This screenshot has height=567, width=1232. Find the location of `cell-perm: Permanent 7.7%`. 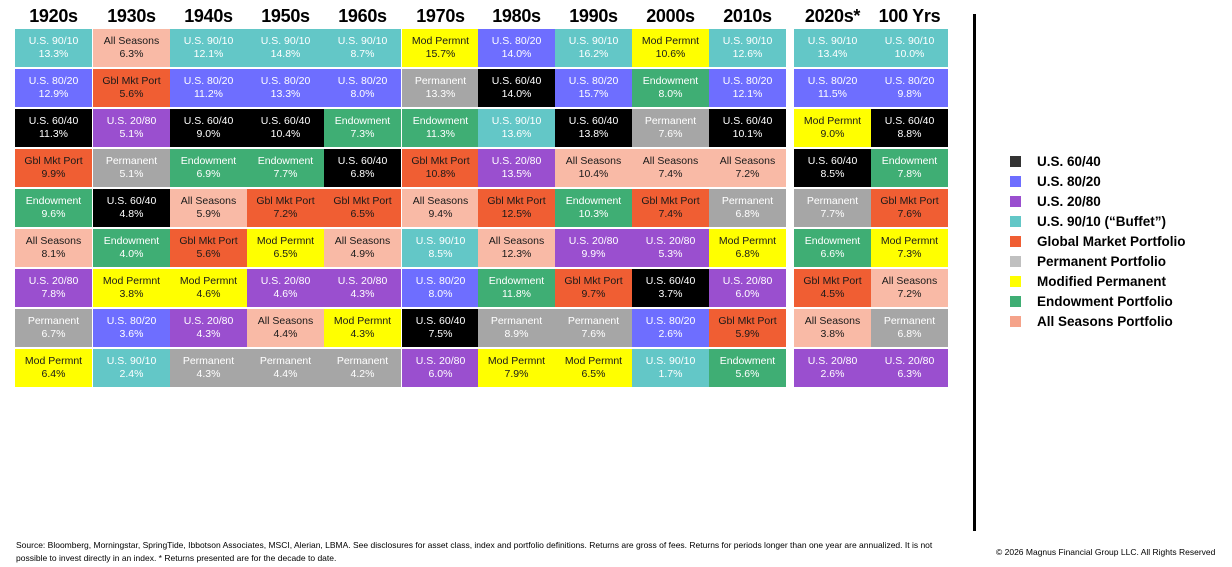

cell-perm: Permanent 7.7% is located at coordinates (832, 208).